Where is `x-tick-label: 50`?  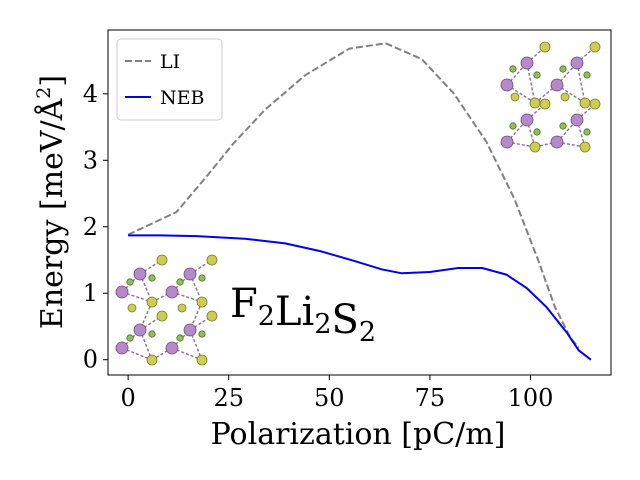
x-tick-label: 50 is located at coordinates (329, 398).